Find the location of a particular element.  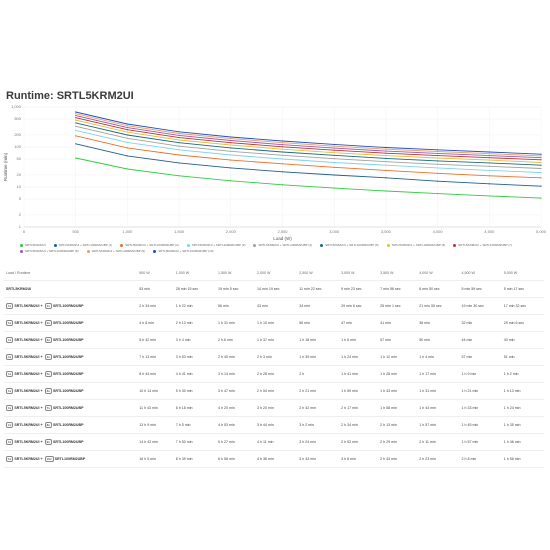

runtime-cell: 10 h 14 min is located at coordinates (155, 391).